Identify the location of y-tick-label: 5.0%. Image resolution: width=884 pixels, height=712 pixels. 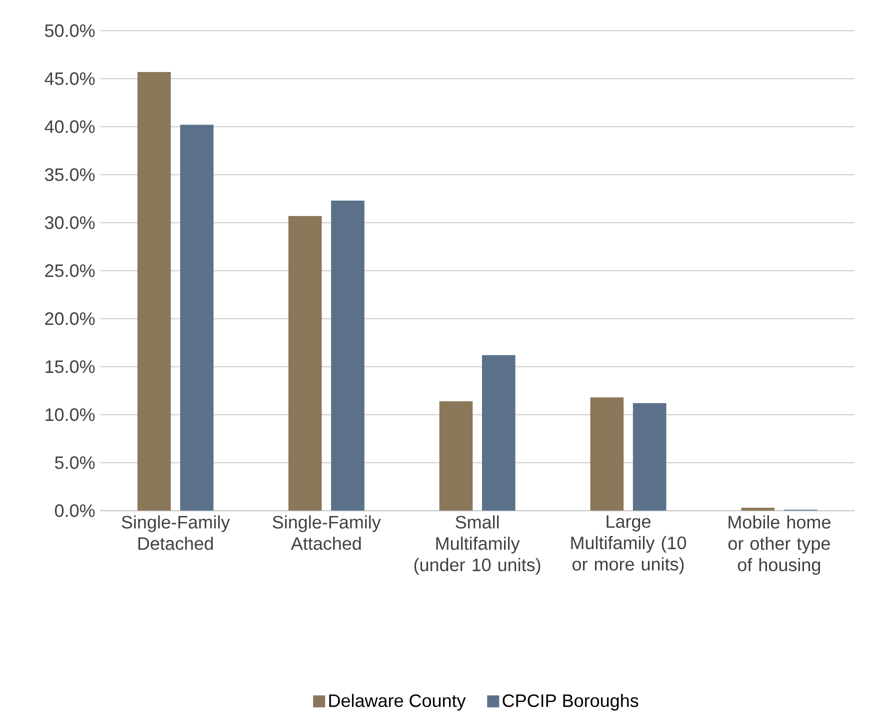
(75, 463).